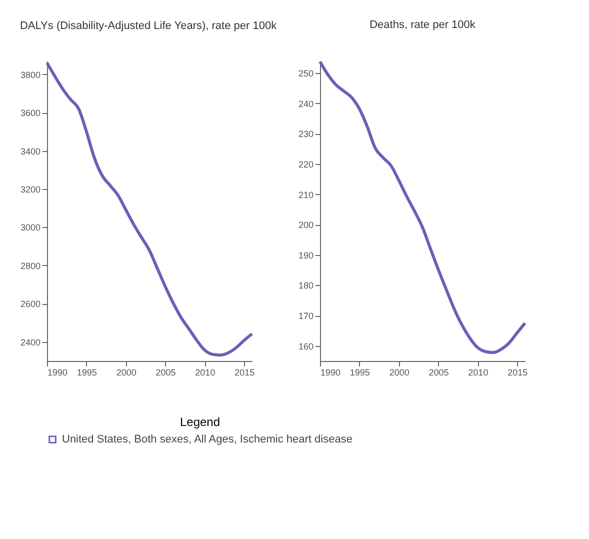 The width and height of the screenshot is (589, 539). What do you see at coordinates (30, 227) in the screenshot?
I see `y-tick-label: 3000` at bounding box center [30, 227].